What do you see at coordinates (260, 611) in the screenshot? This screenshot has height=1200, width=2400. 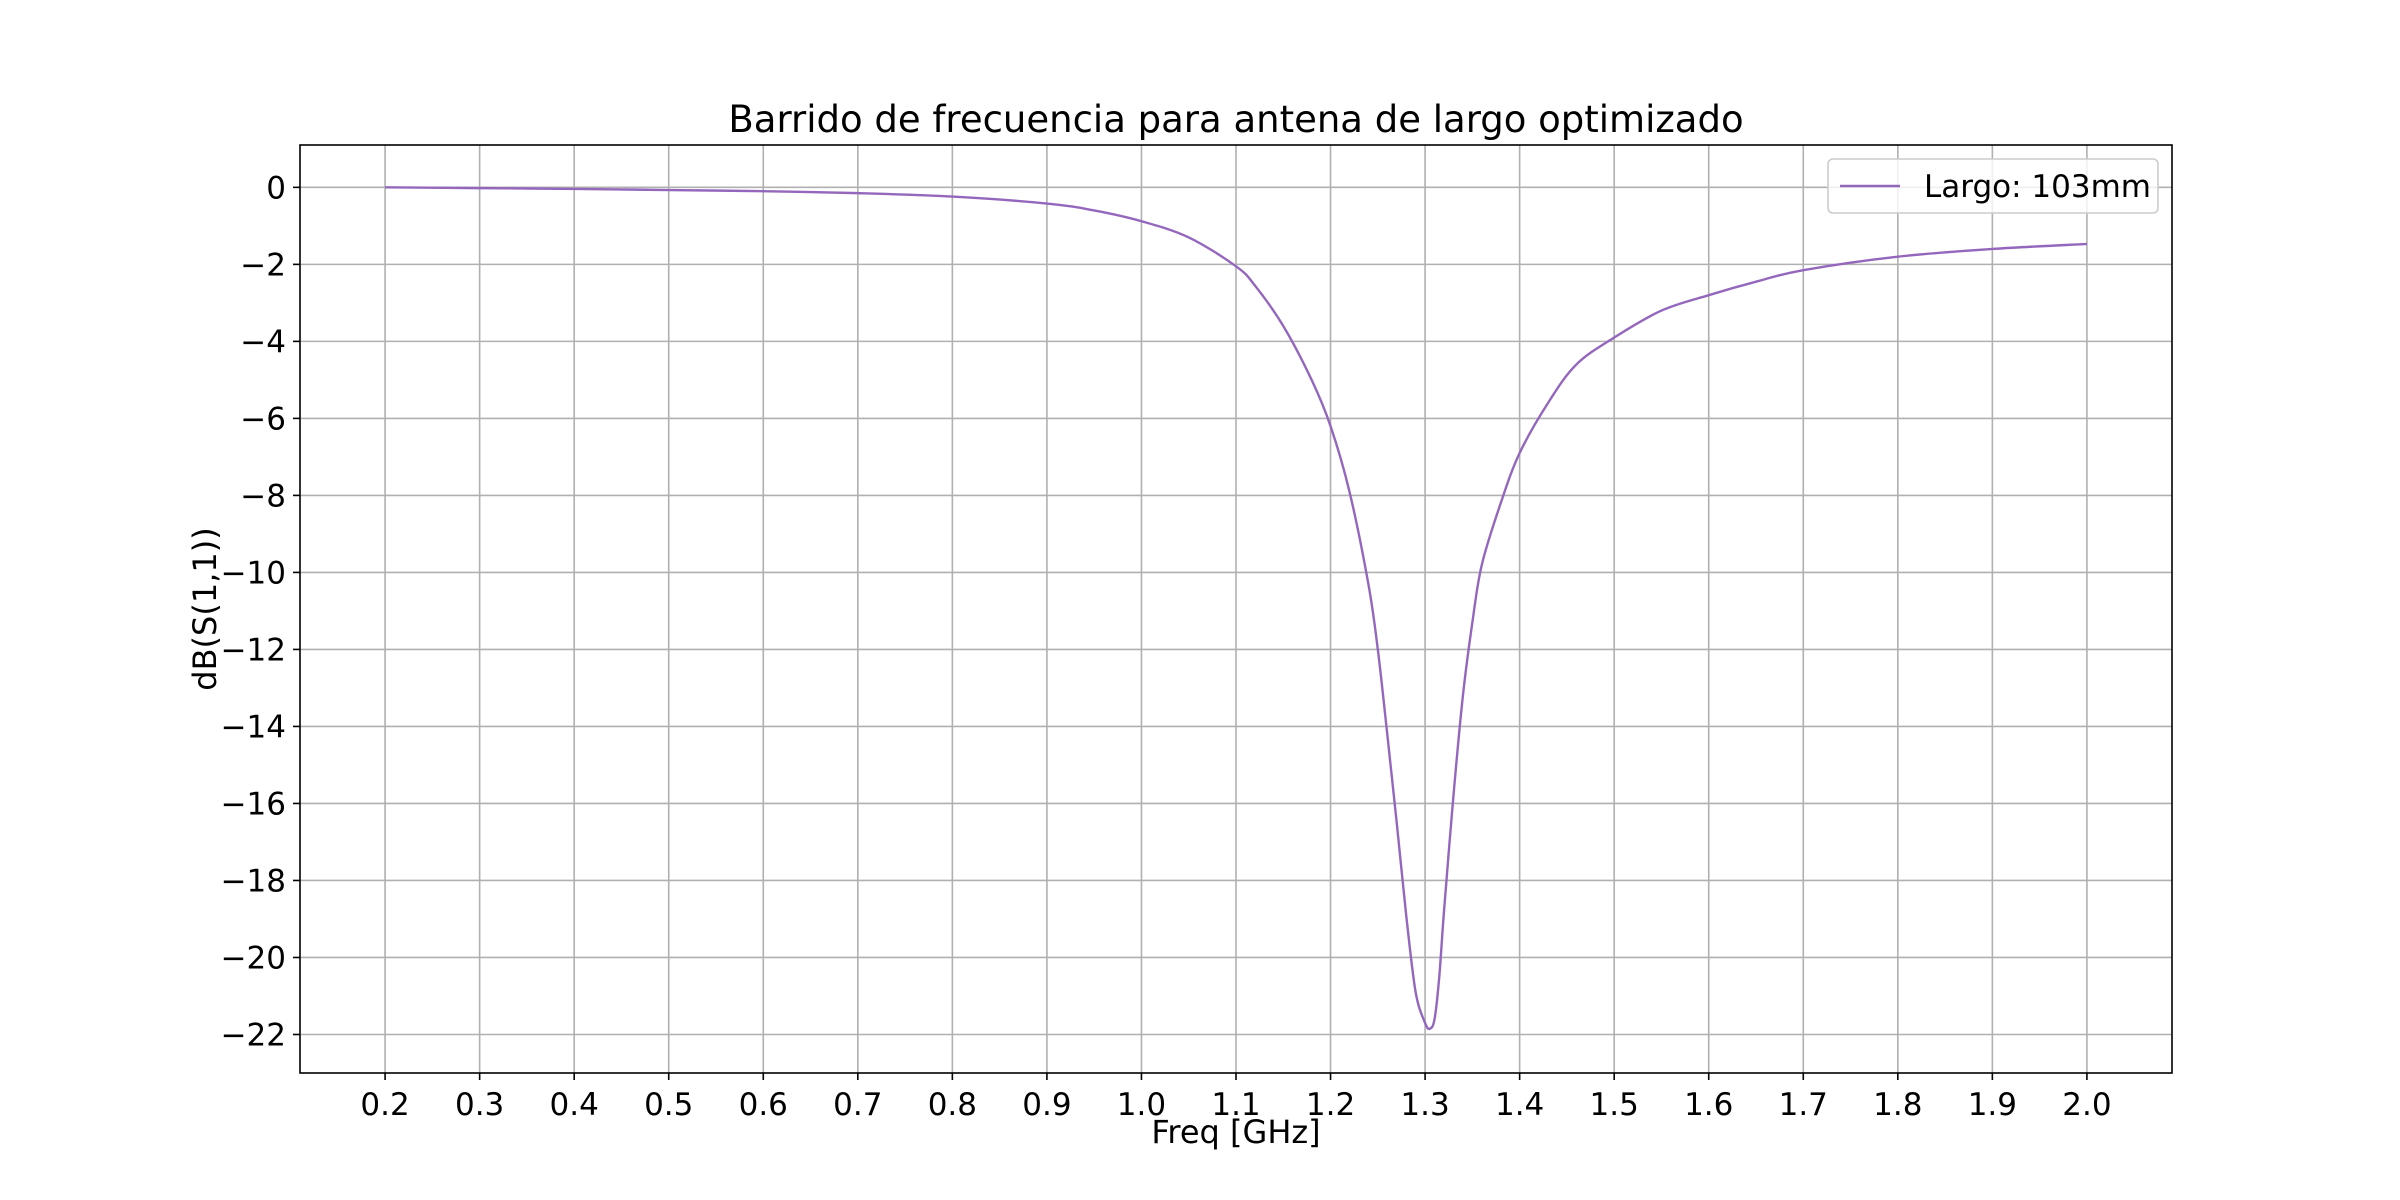 I see `y-axis-ticks: 0 −2 −4 −6 −8 −10 −12 −14 −16 −18 −20 −22` at bounding box center [260, 611].